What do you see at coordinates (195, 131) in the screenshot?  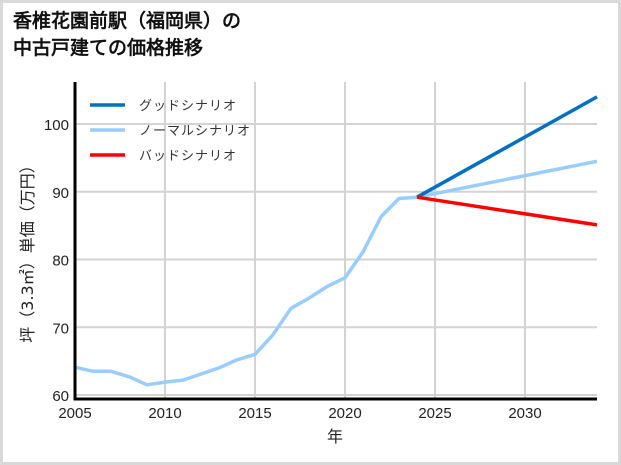 I see `legend-label: ノーマルシナリオ` at bounding box center [195, 131].